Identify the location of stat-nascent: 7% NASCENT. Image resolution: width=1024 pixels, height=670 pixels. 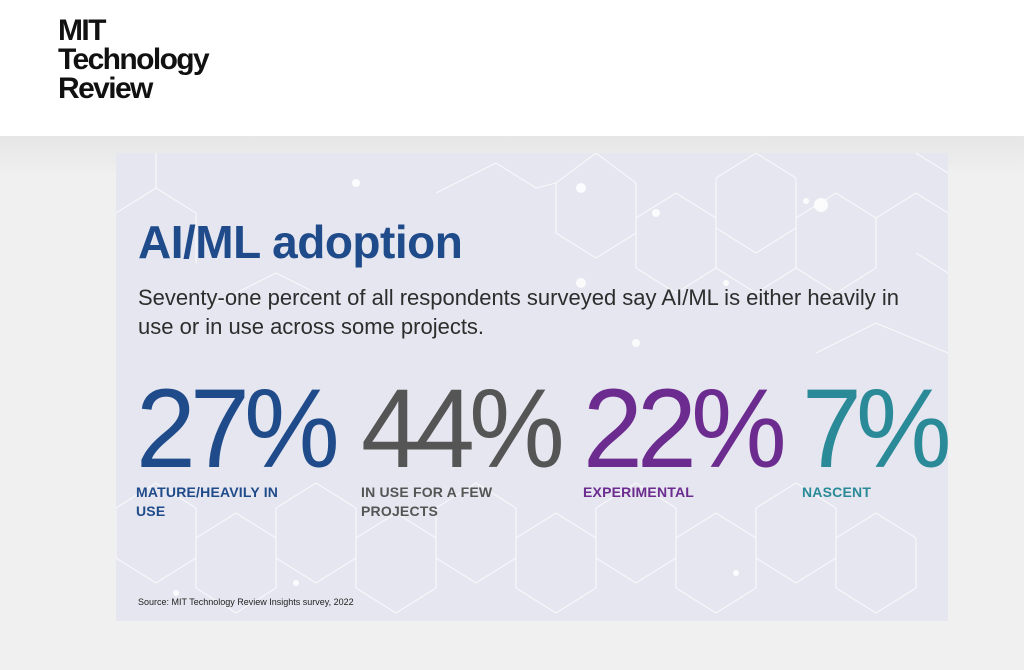
(875, 434).